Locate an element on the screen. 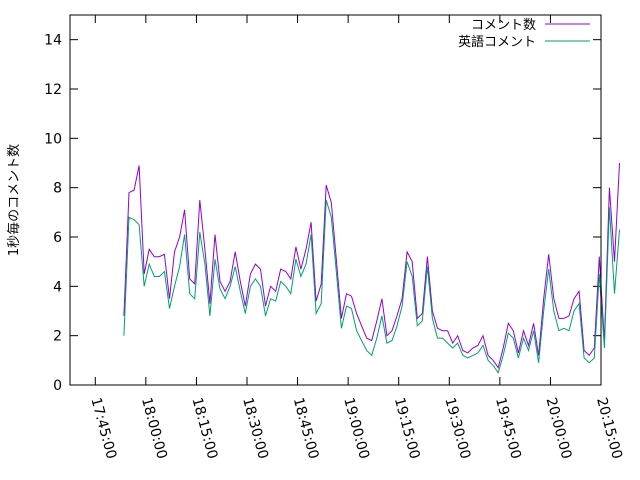 This screenshot has width=640, height=480. y-tick-label: 12 is located at coordinates (53, 90).